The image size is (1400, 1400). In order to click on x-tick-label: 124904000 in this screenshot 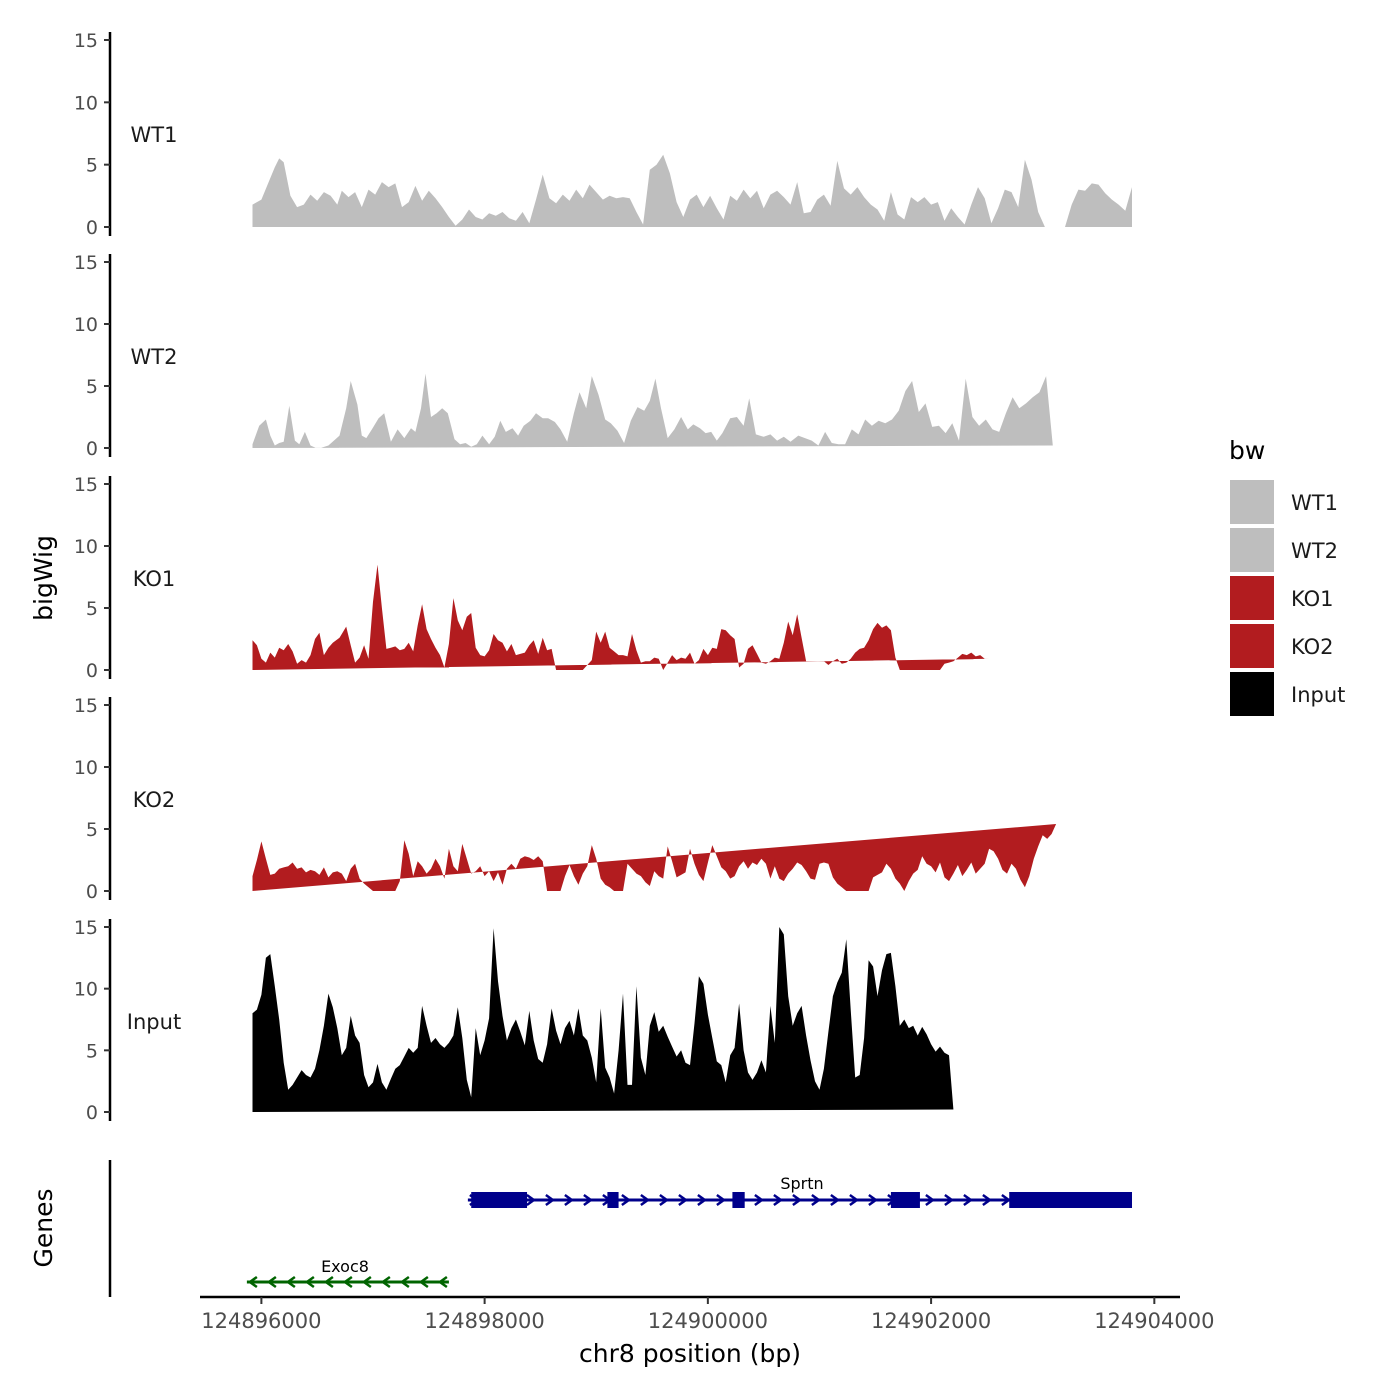, I will do `click(1154, 1321)`.